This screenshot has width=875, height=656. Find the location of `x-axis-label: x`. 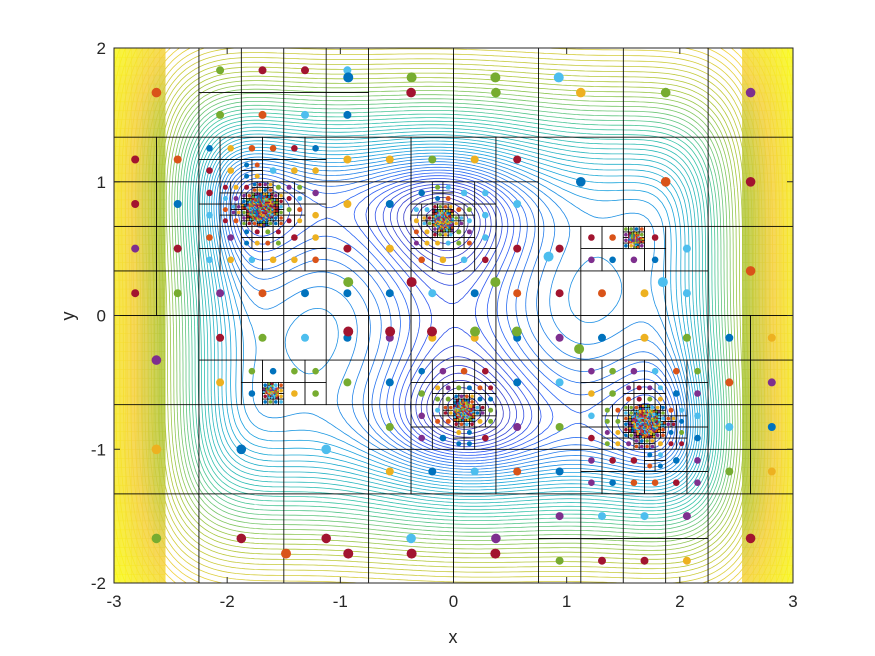

x-axis-label: x is located at coordinates (453, 637).